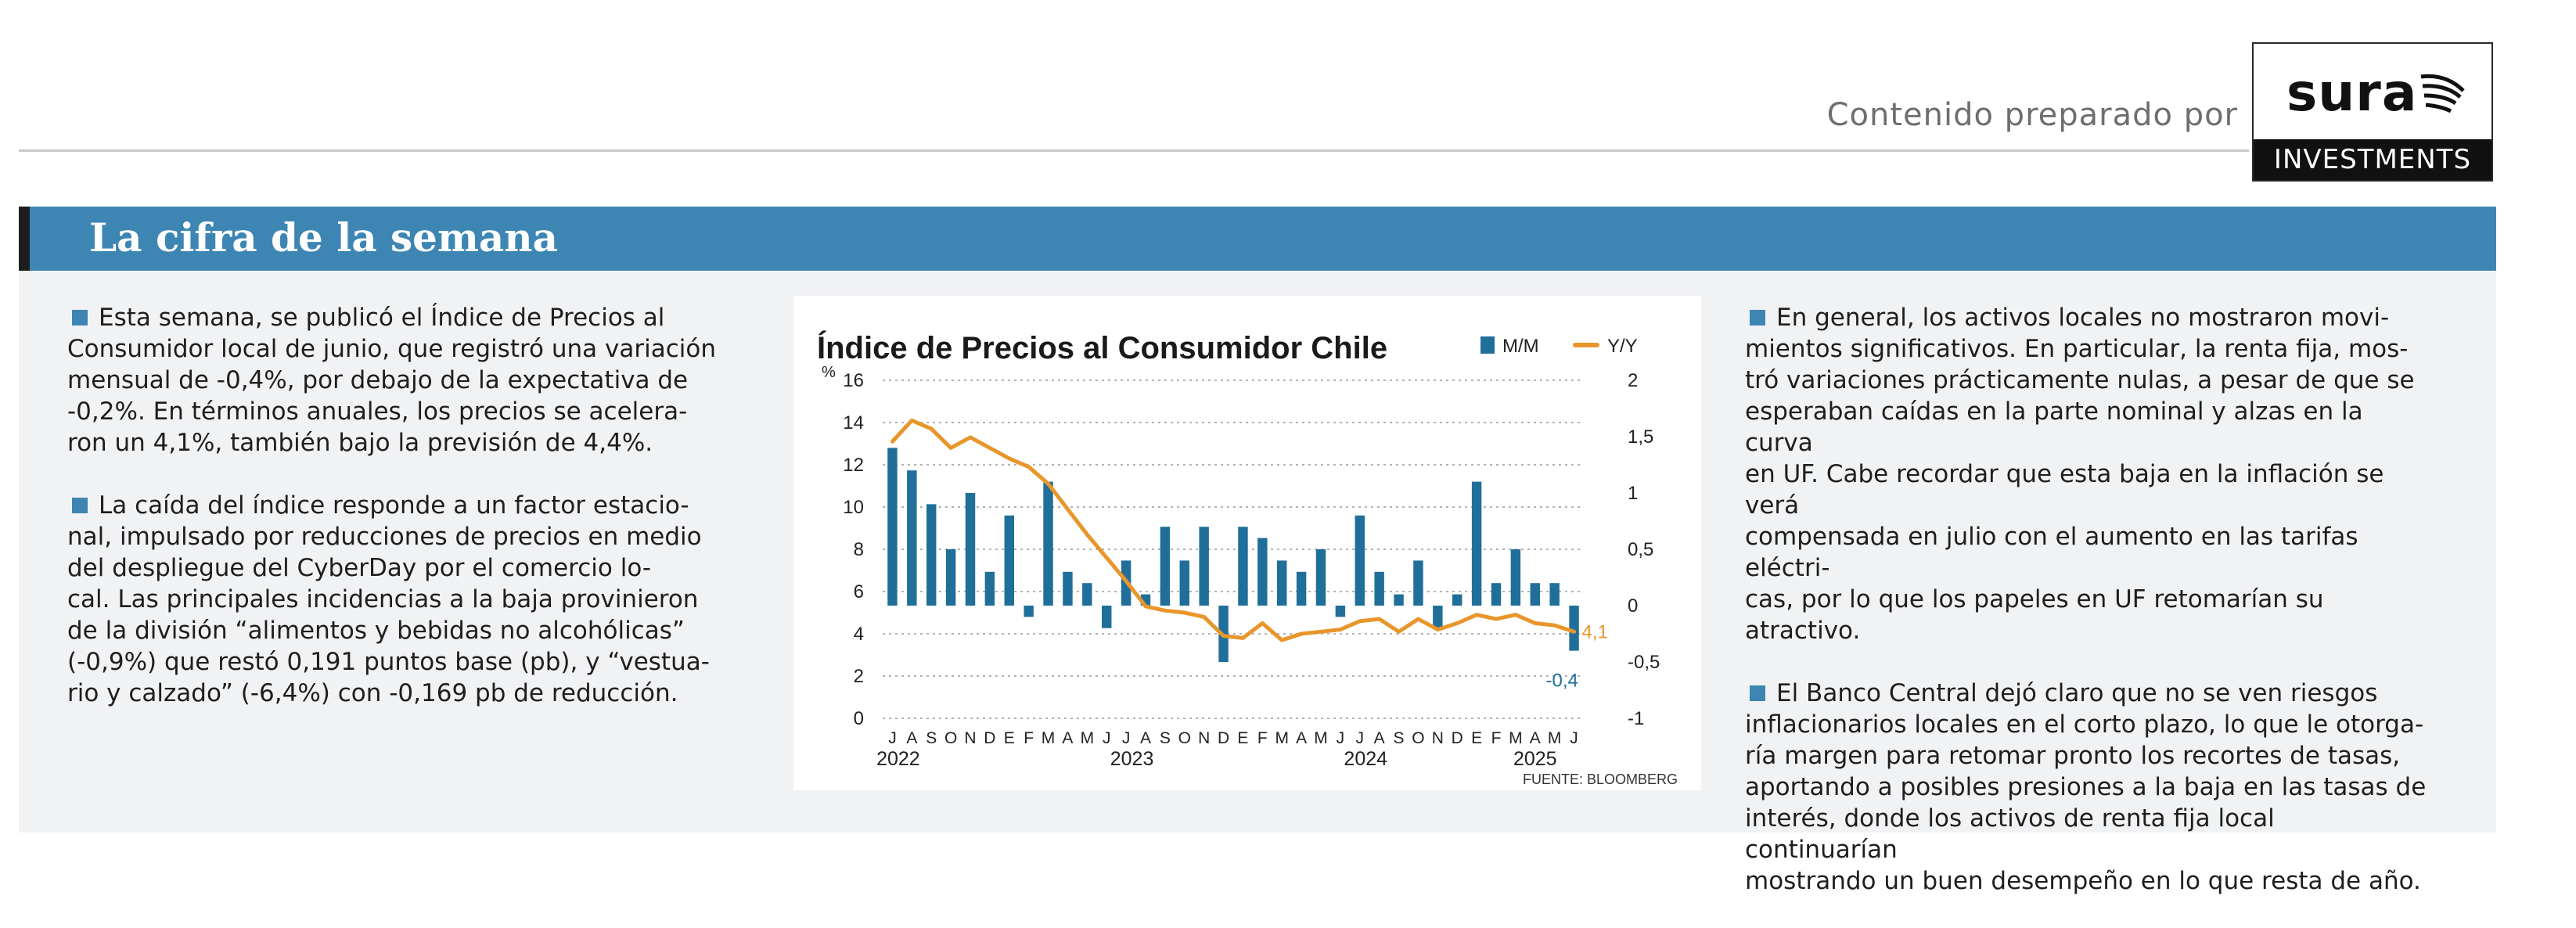  What do you see at coordinates (1562, 681) in the screenshot?
I see `annotation-mm-last: -0,4` at bounding box center [1562, 681].